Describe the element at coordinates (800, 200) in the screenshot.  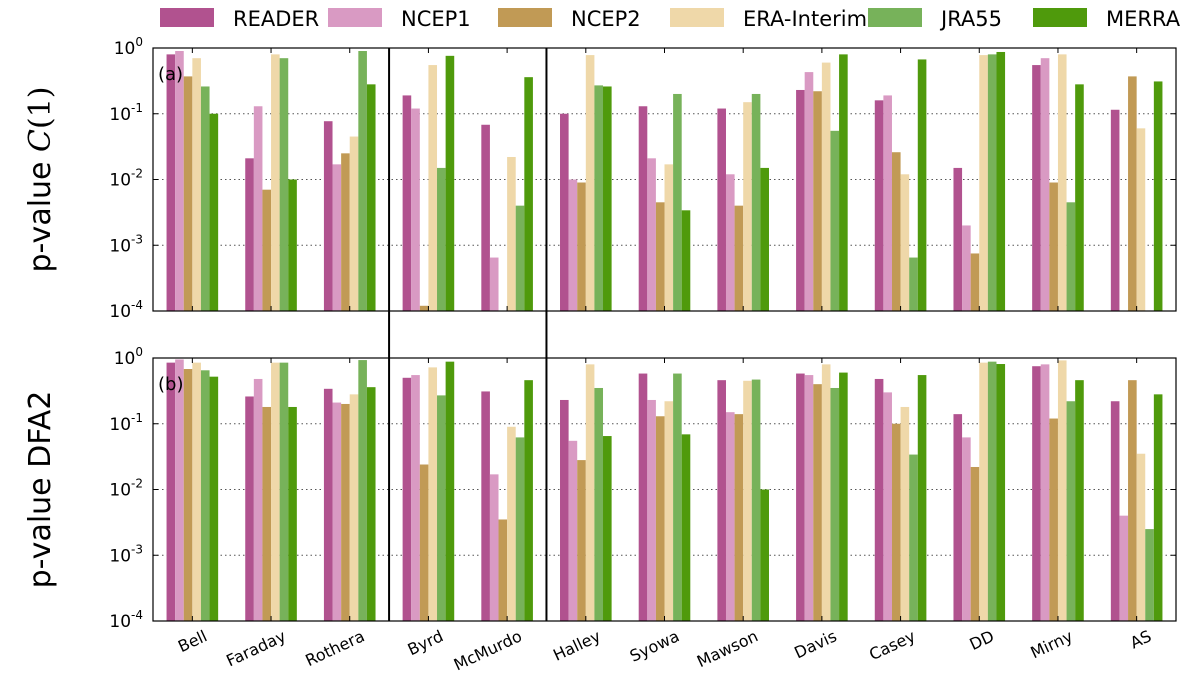
I see `bar-davis-reader` at that location.